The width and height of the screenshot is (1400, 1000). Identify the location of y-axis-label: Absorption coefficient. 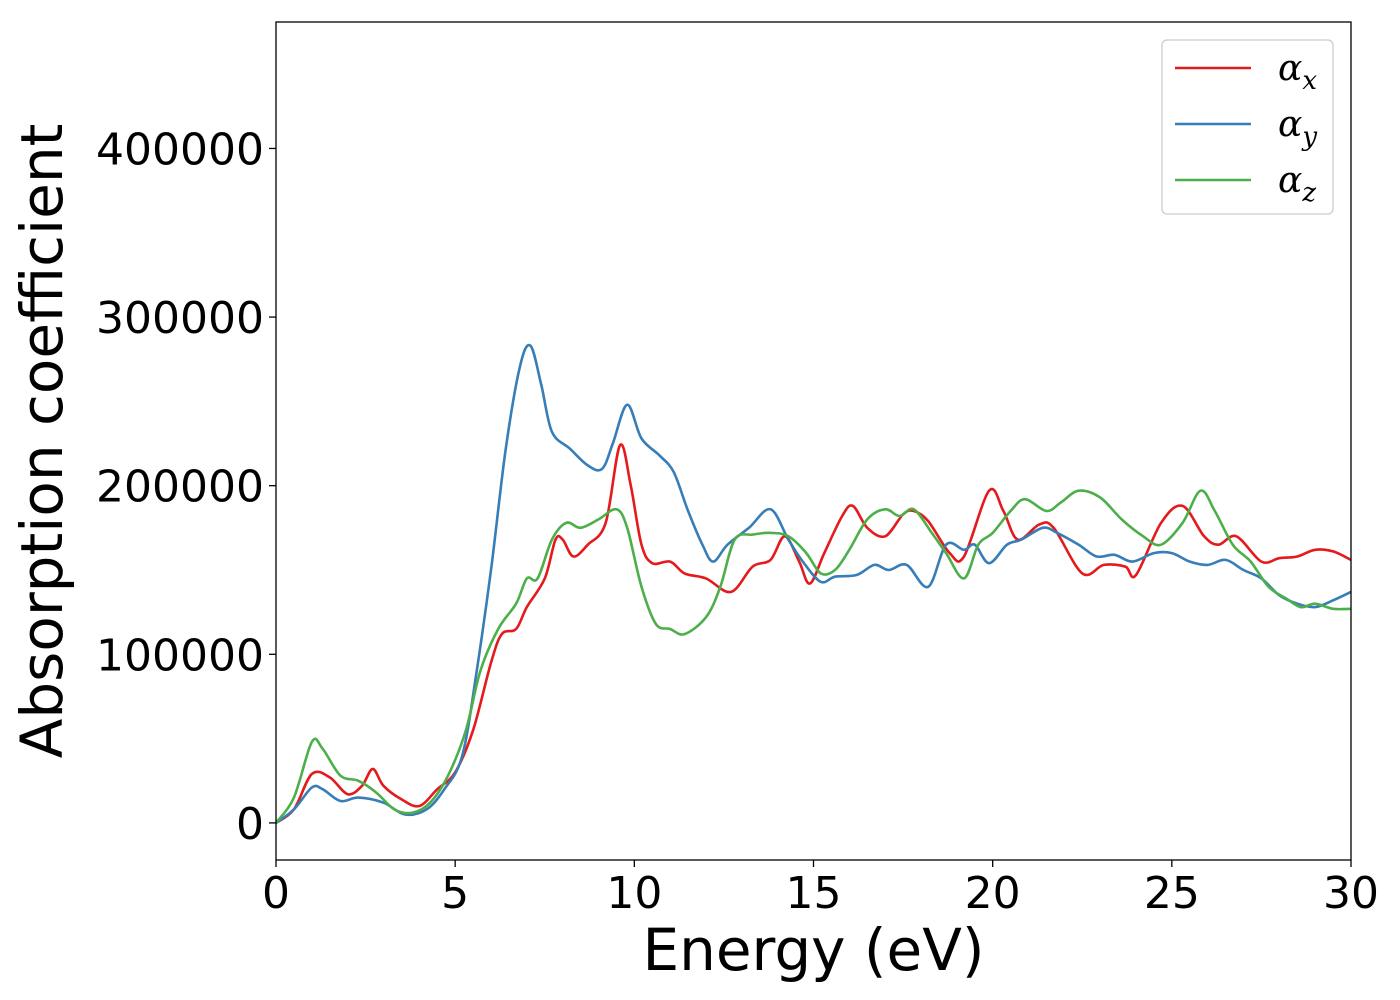
(42, 441).